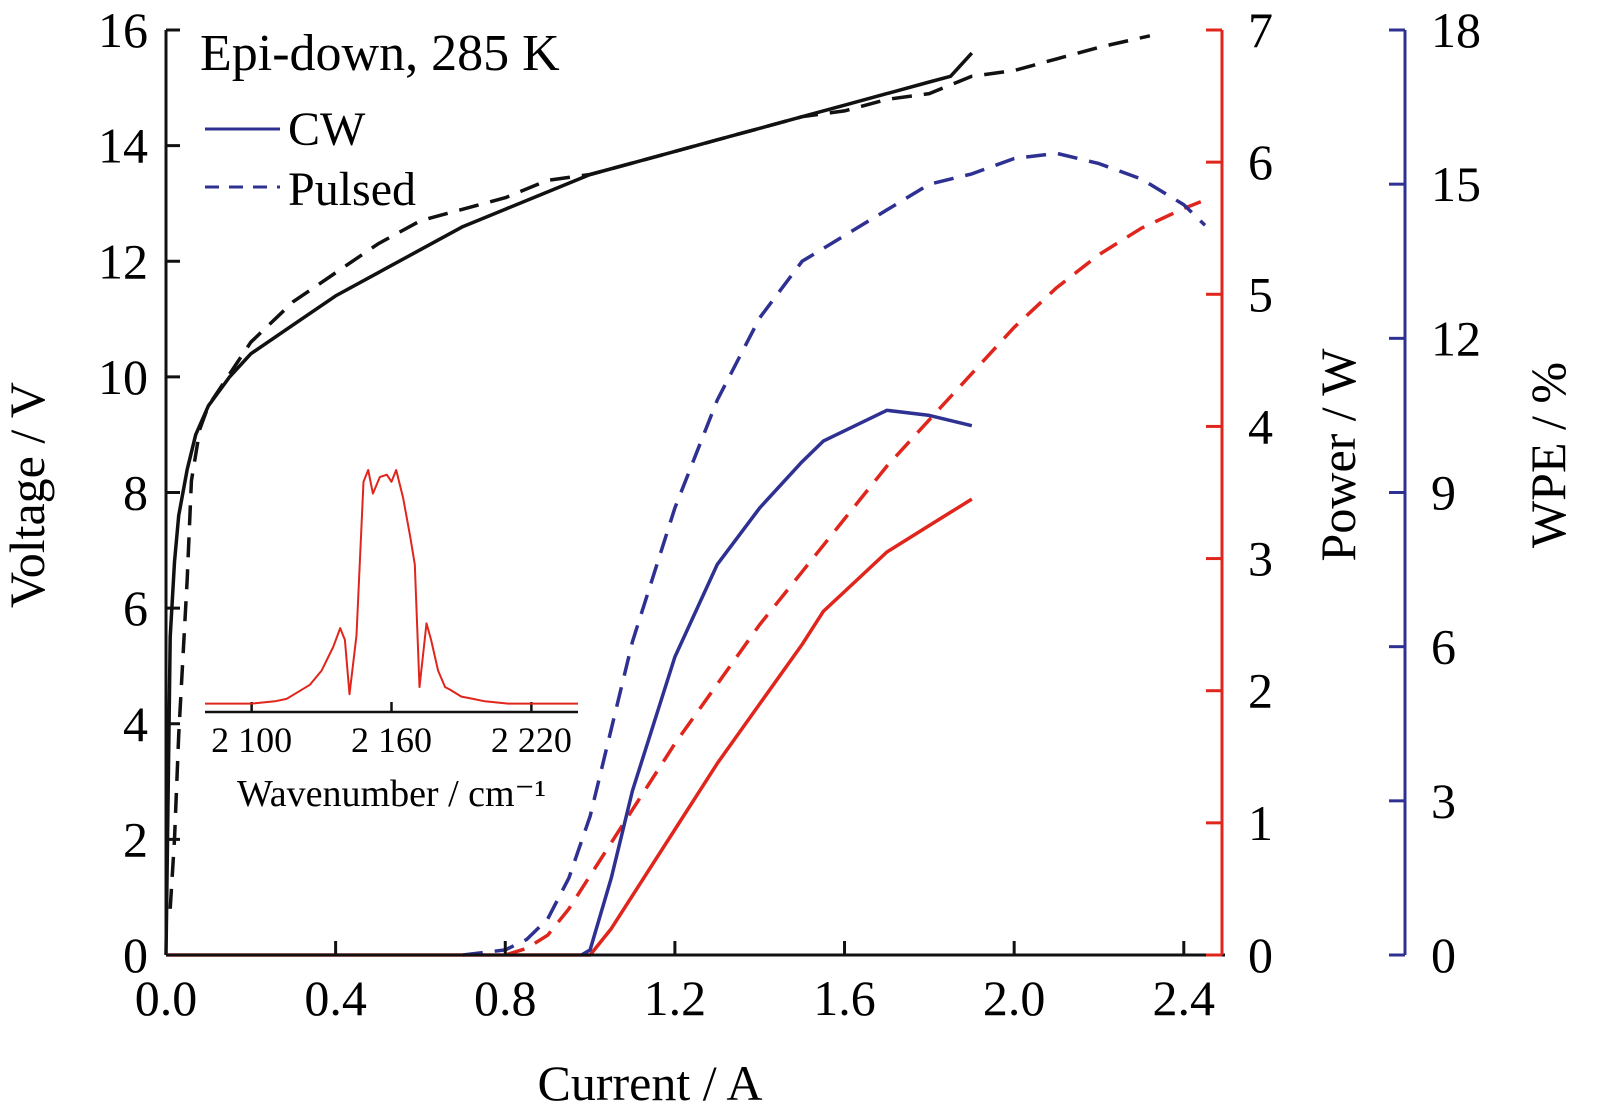 This screenshot has width=1598, height=1119. What do you see at coordinates (135, 724) in the screenshot?
I see `left-tick-label: 4` at bounding box center [135, 724].